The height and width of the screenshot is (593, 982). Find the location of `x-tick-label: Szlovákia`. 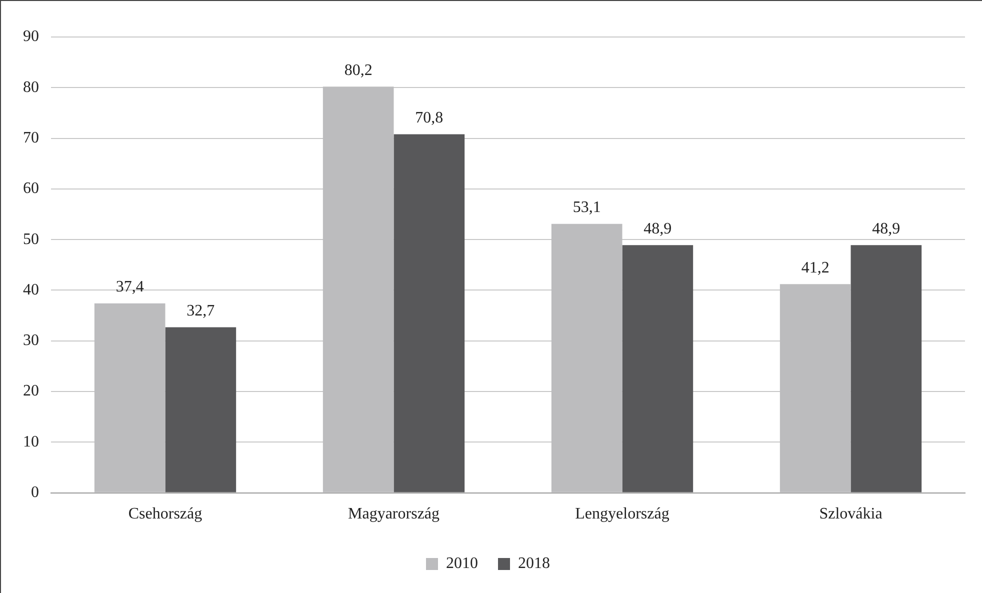

x-tick-label: Szlovákia is located at coordinates (850, 514).